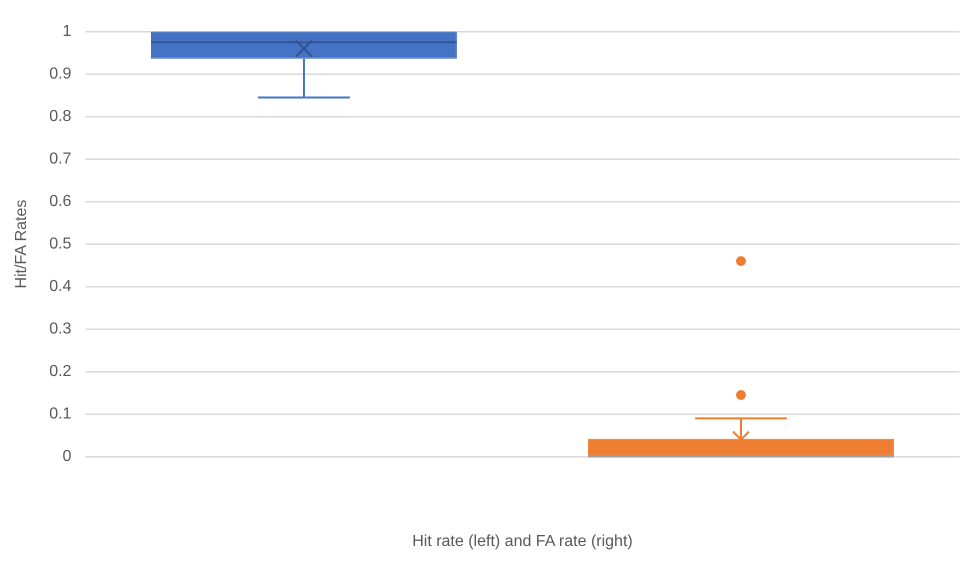 The image size is (973, 567). What do you see at coordinates (67, 31) in the screenshot?
I see `y-tick-label: 1` at bounding box center [67, 31].